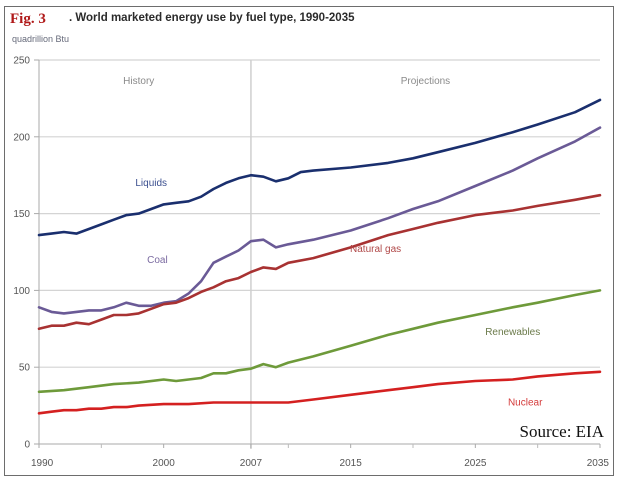 The image size is (624, 486). What do you see at coordinates (319, 392) in the screenshot?
I see `series-line-nuclear` at bounding box center [319, 392].